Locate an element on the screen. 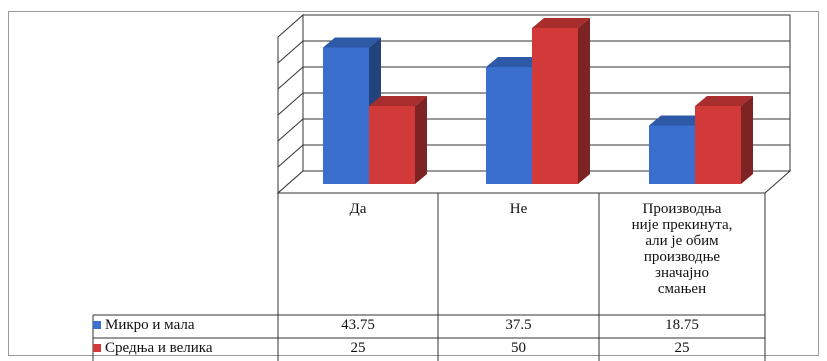  category-label-da: Да is located at coordinates (358, 209).